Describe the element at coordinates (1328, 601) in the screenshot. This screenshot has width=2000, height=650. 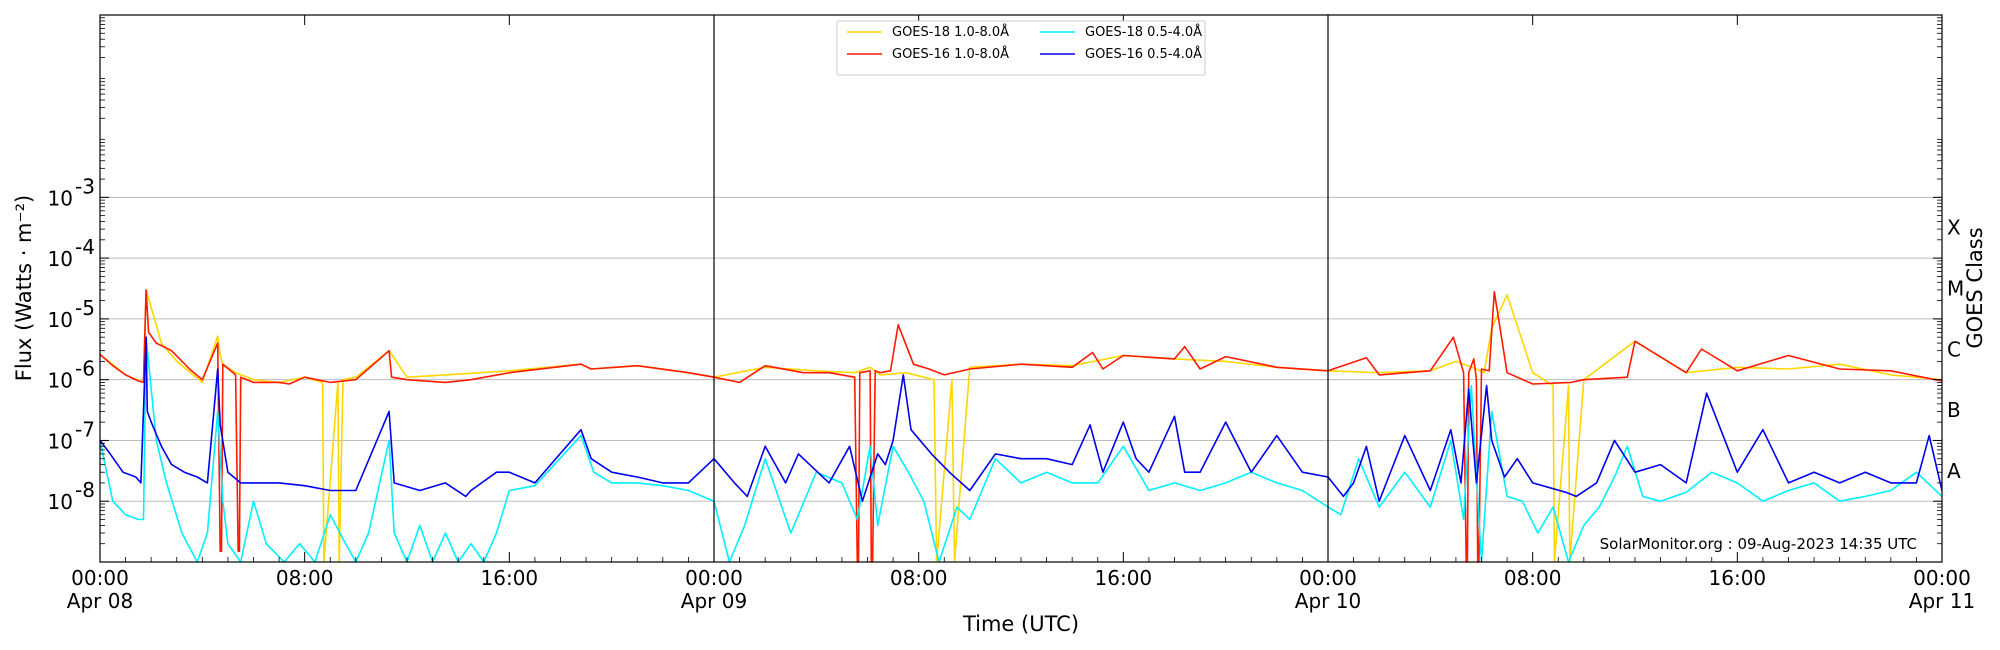
I see `x-tick-date: Apr 10` at that location.